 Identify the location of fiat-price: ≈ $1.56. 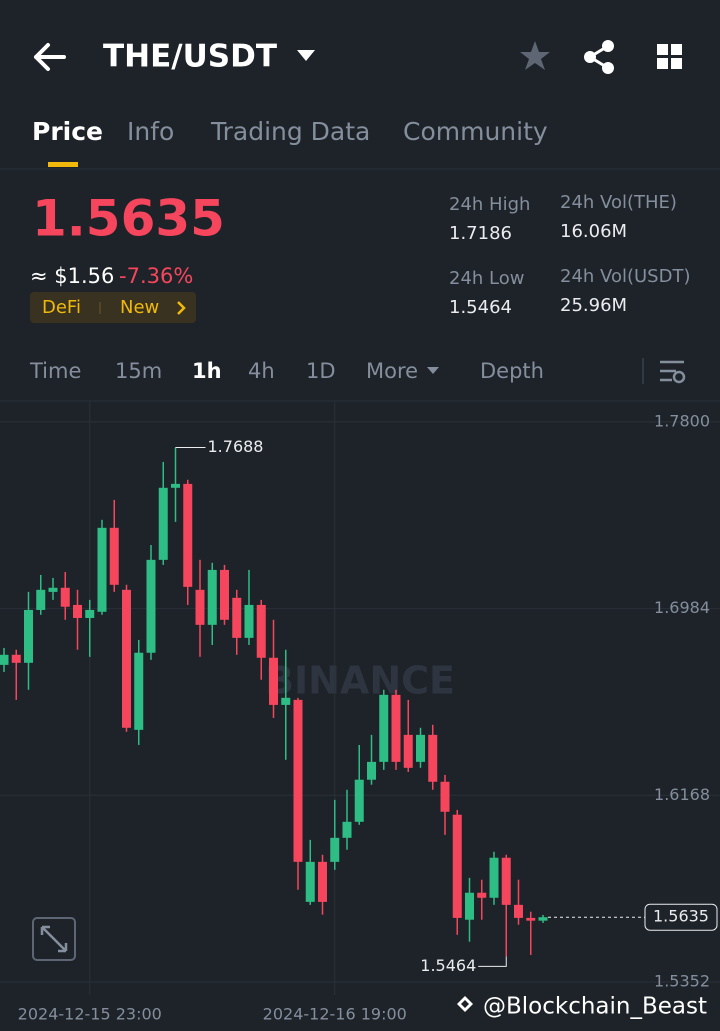
(72, 276).